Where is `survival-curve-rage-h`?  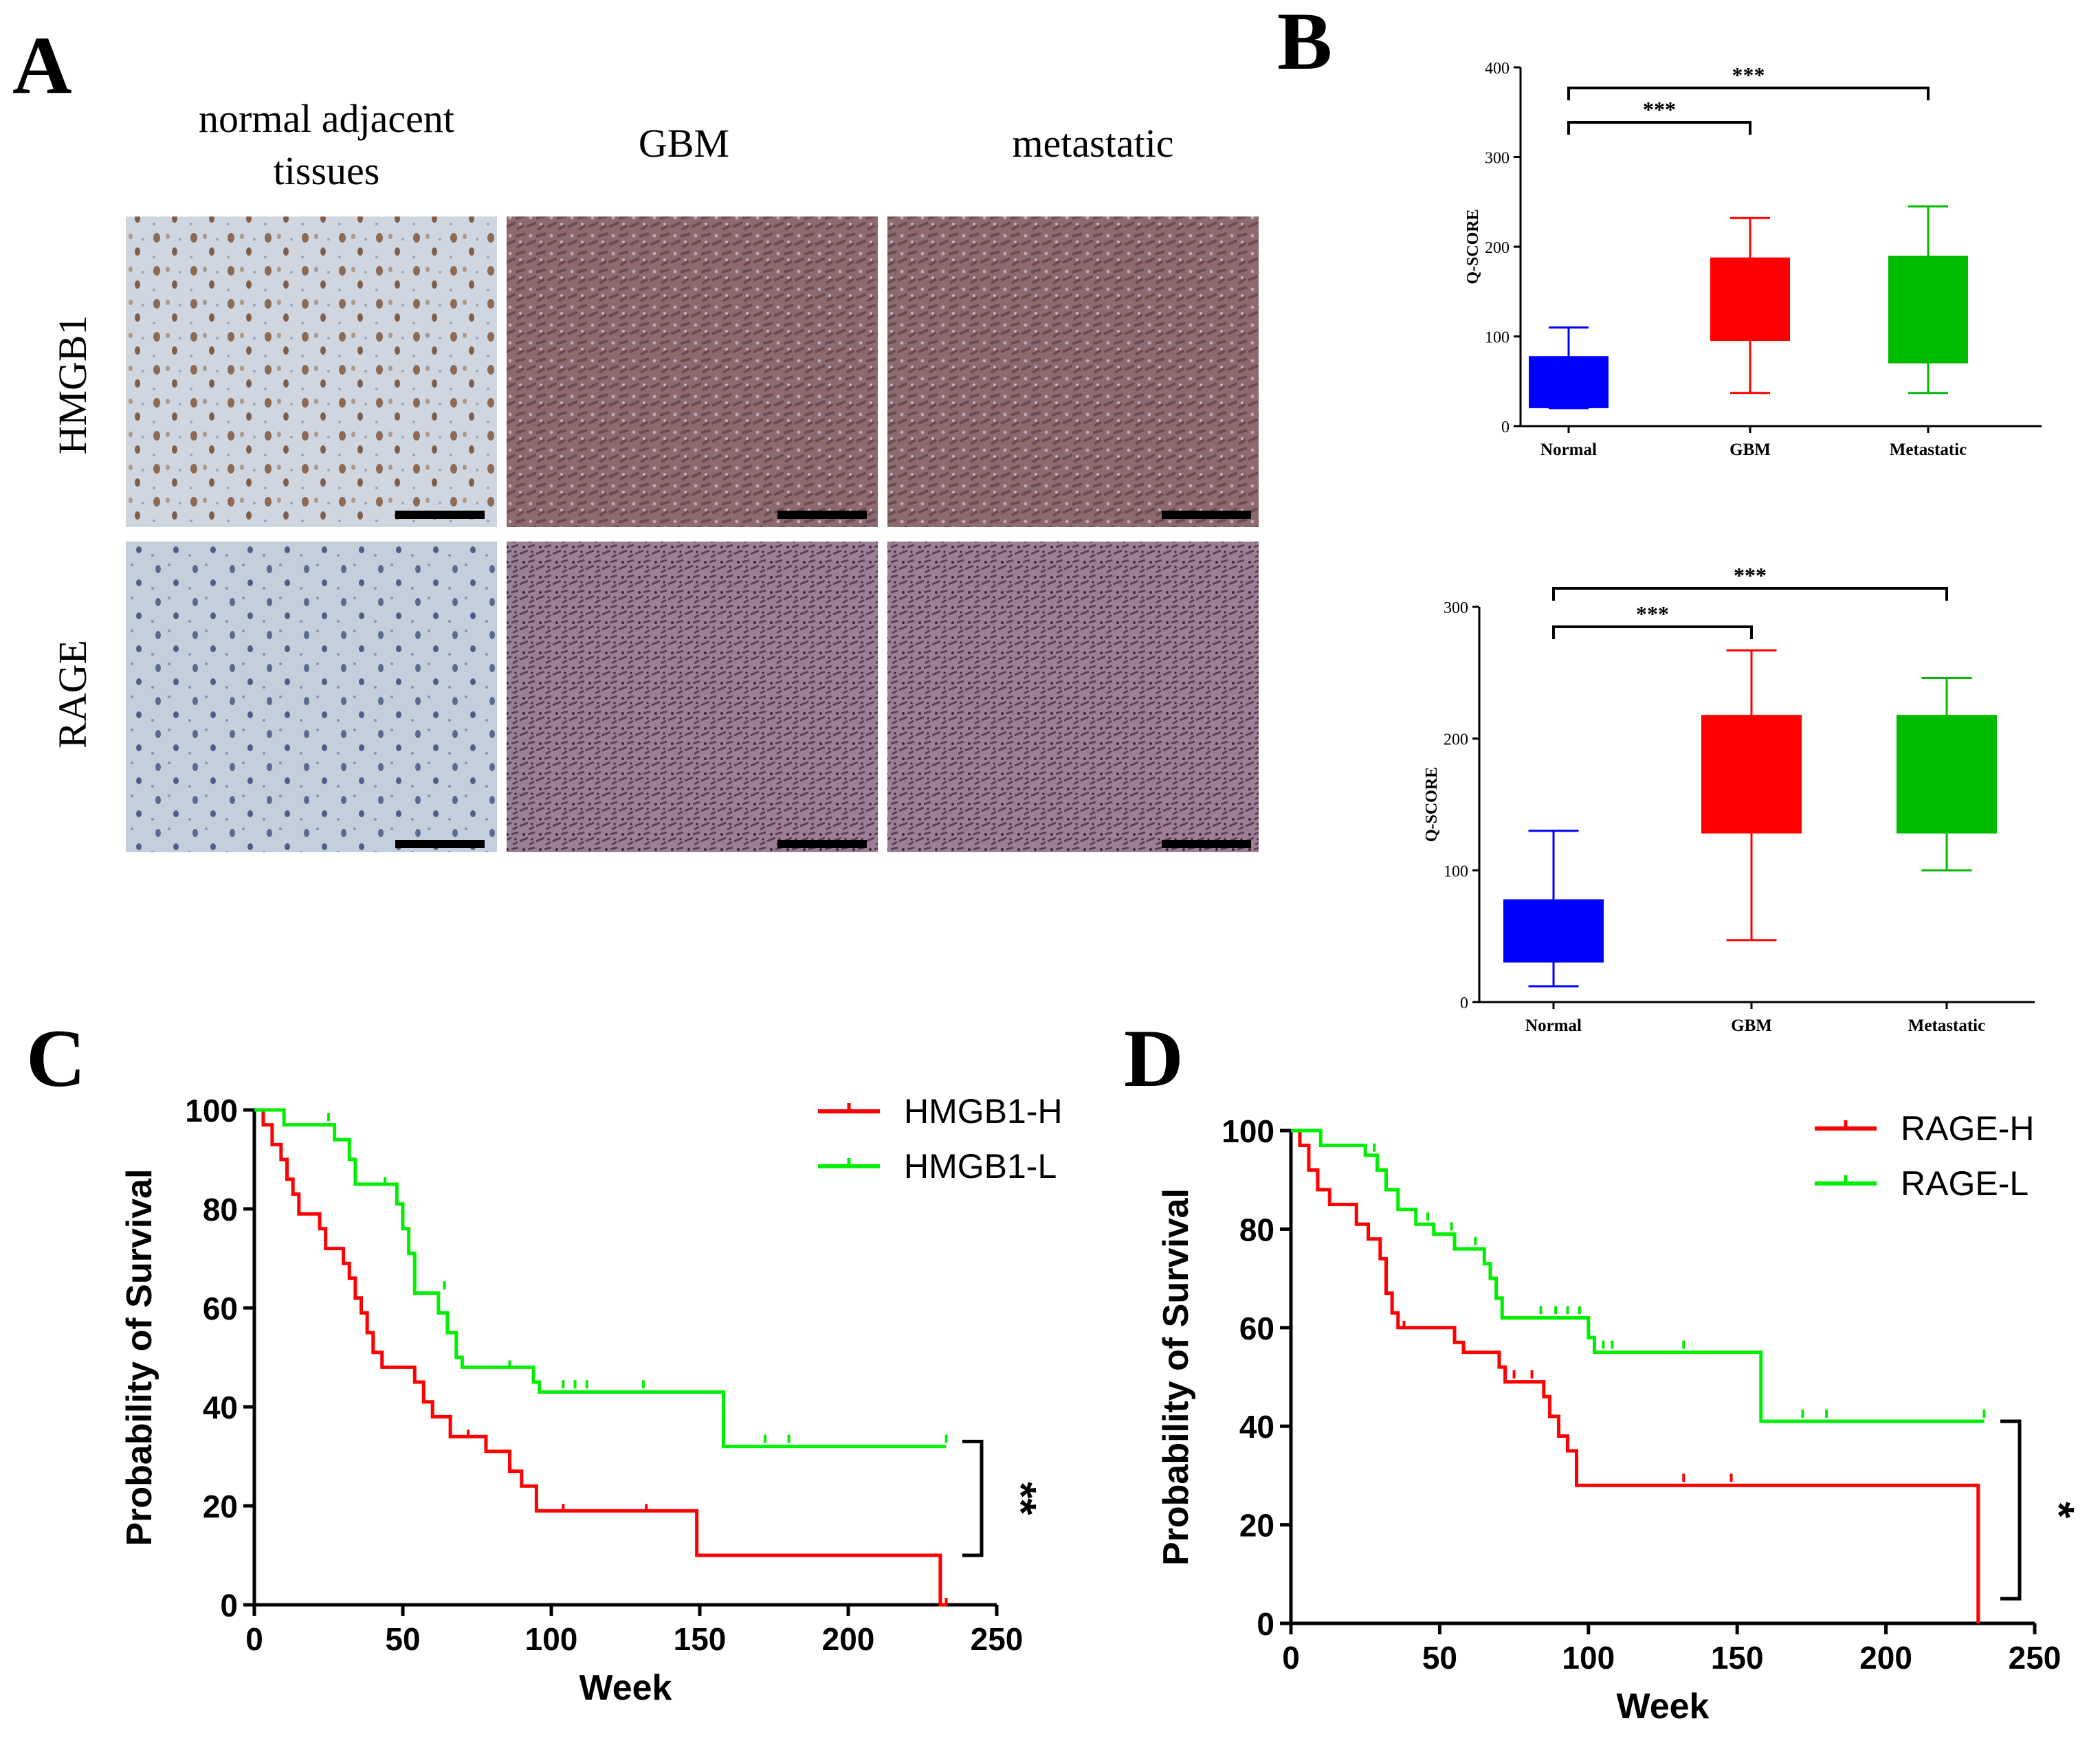 survival-curve-rage-h is located at coordinates (1635, 1376).